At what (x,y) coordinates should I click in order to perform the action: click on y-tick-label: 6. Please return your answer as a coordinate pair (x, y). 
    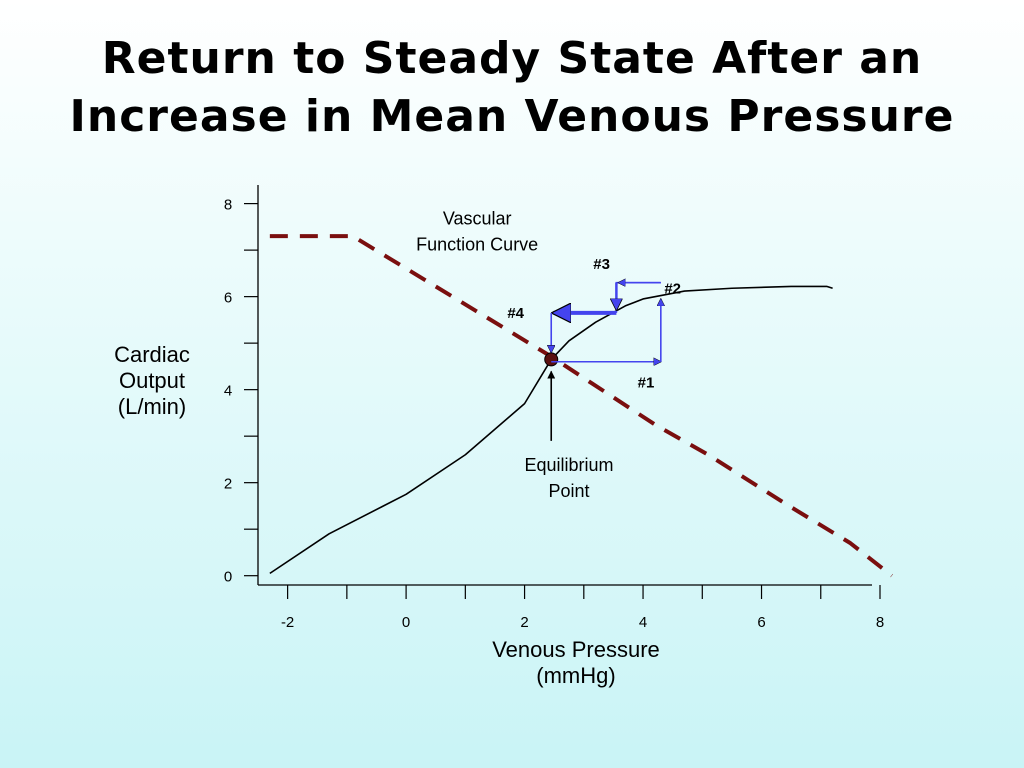
    Looking at the image, I should click on (228, 298).